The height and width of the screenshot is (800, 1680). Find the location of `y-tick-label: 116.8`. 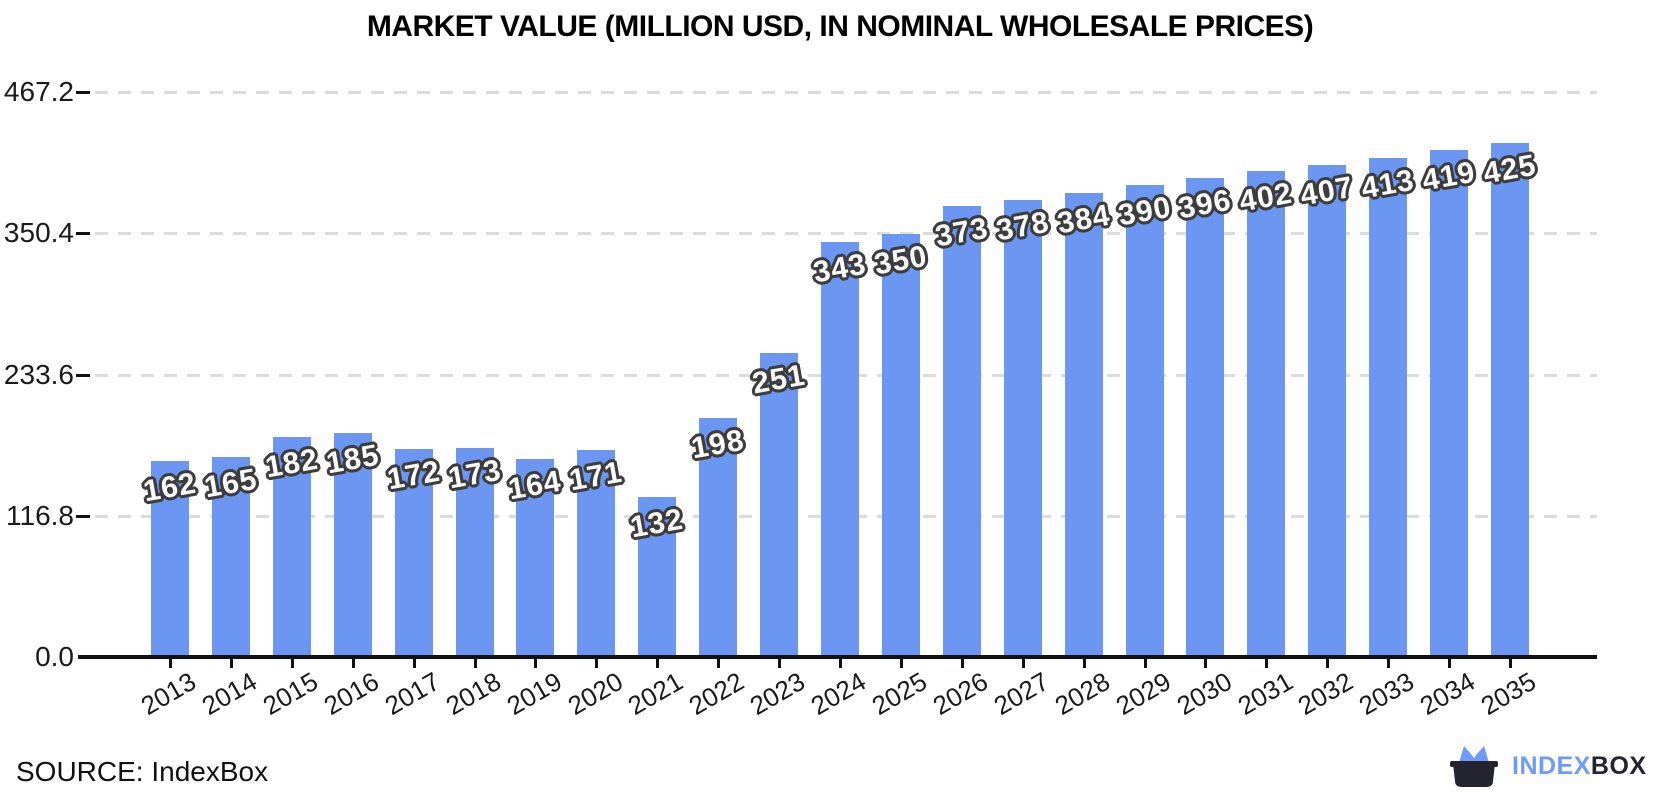

y-tick-label: 116.8 is located at coordinates (40, 515).